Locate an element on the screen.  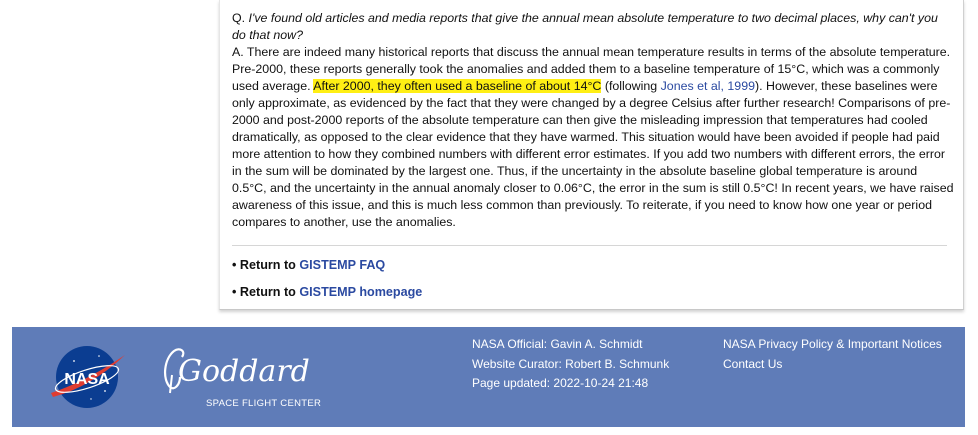
contact-us-link: Contact Us is located at coordinates (753, 363).